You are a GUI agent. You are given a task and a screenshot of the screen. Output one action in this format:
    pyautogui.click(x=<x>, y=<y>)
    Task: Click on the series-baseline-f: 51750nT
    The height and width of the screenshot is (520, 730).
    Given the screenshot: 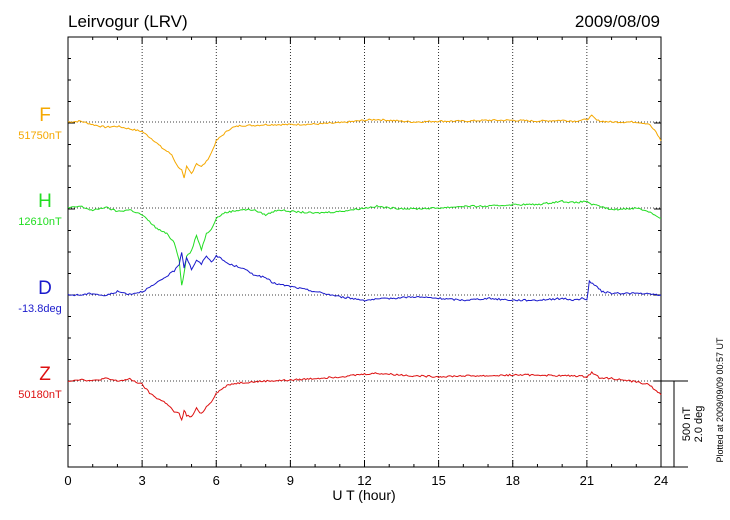 What is the action you would take?
    pyautogui.click(x=40, y=136)
    